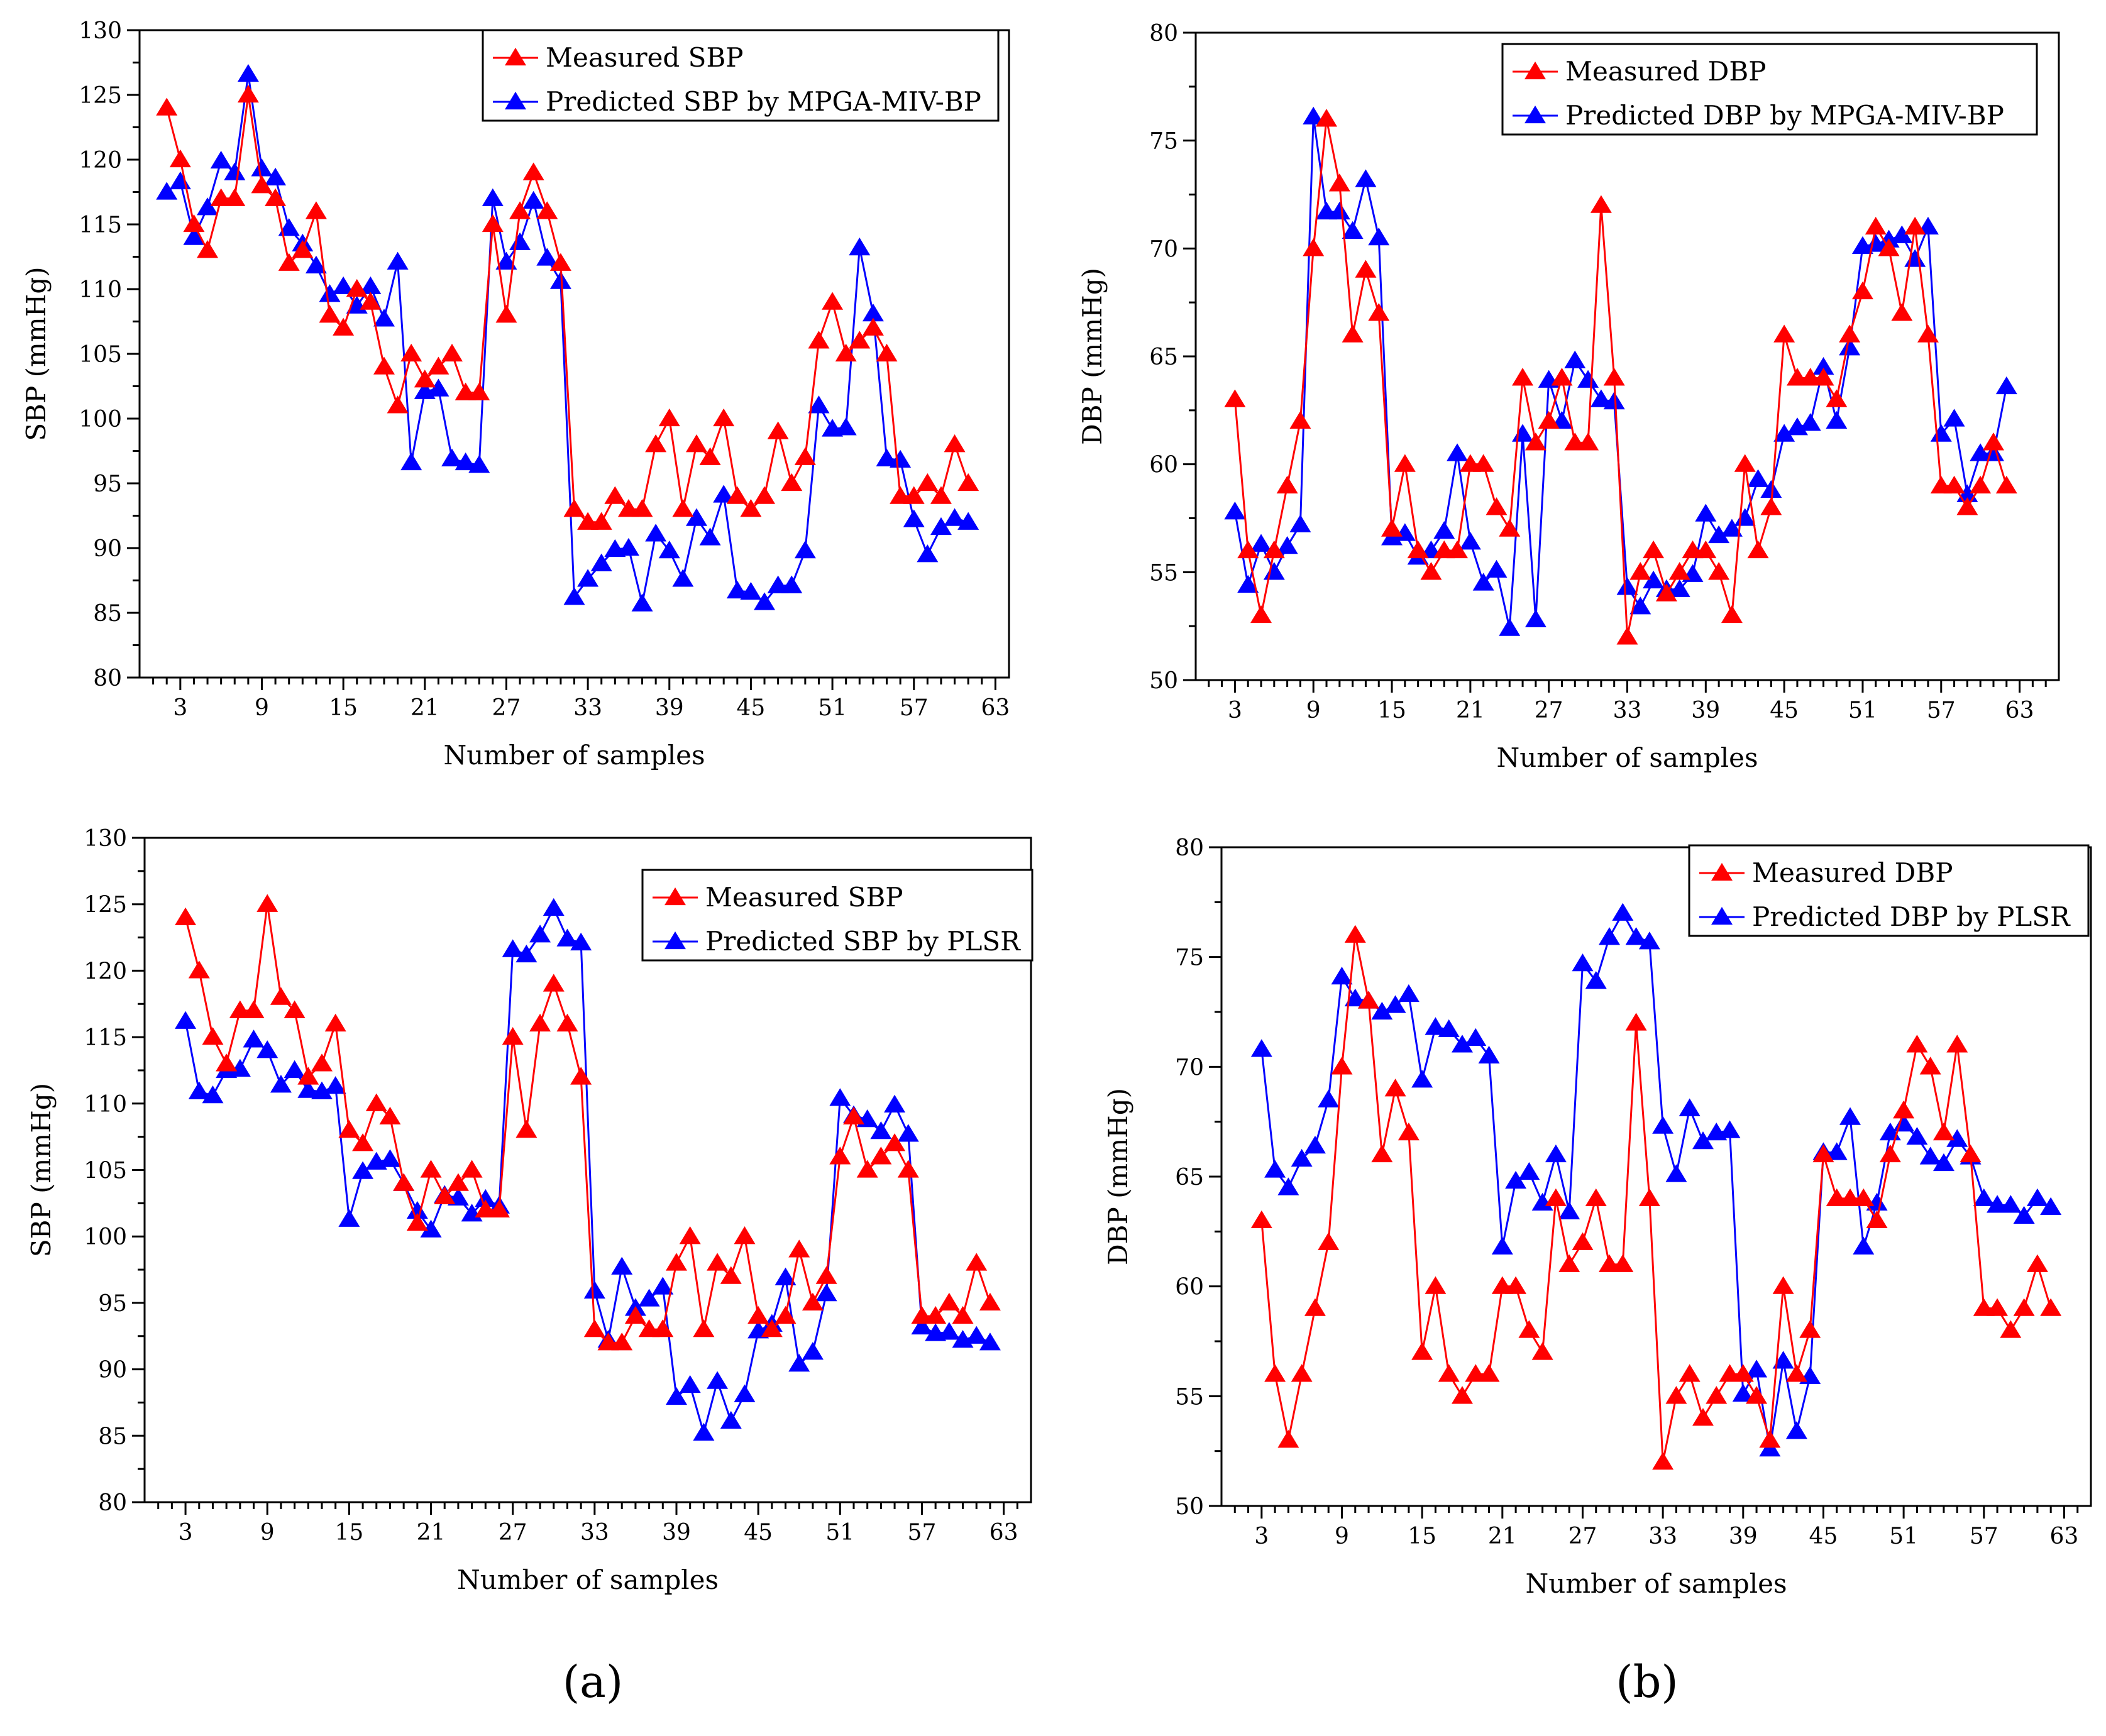  What do you see at coordinates (112, 1503) in the screenshot?
I see `y-tick-label: 80` at bounding box center [112, 1503].